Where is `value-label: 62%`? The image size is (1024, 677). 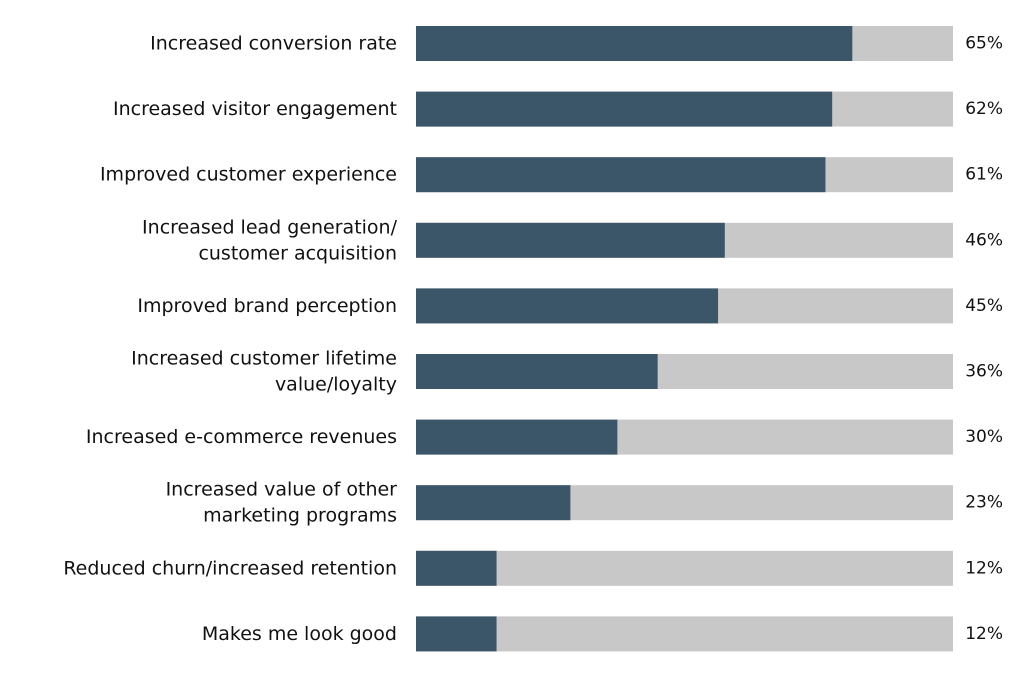
value-label: 62% is located at coordinates (984, 109).